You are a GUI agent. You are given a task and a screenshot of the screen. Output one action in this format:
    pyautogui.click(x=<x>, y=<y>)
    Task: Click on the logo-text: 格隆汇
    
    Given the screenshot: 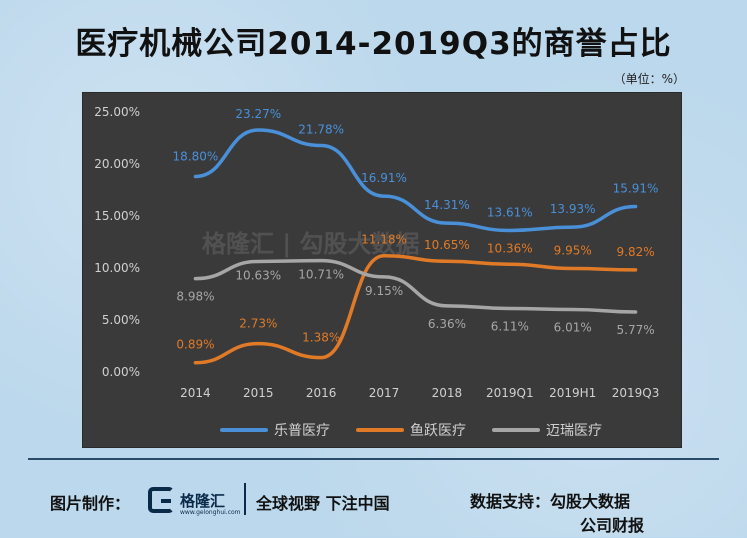 What is the action you would take?
    pyautogui.click(x=203, y=500)
    